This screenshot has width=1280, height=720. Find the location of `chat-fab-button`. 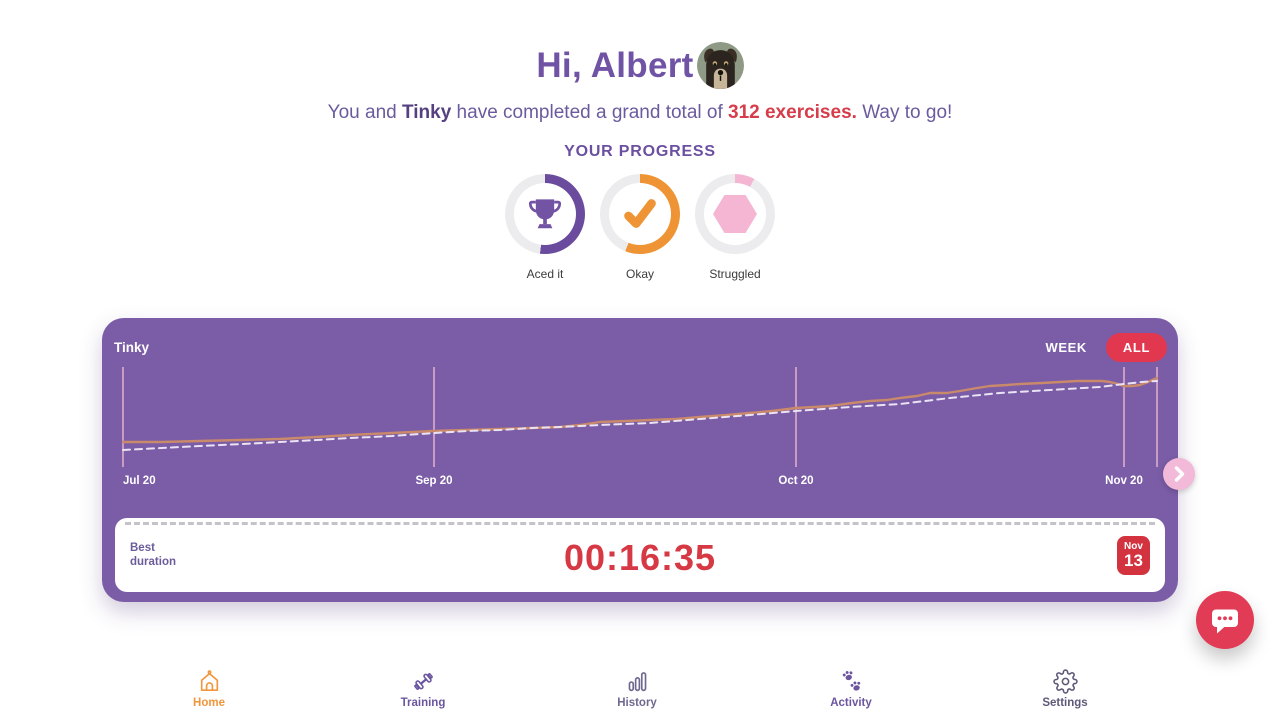

chat-fab-button is located at coordinates (1225, 620).